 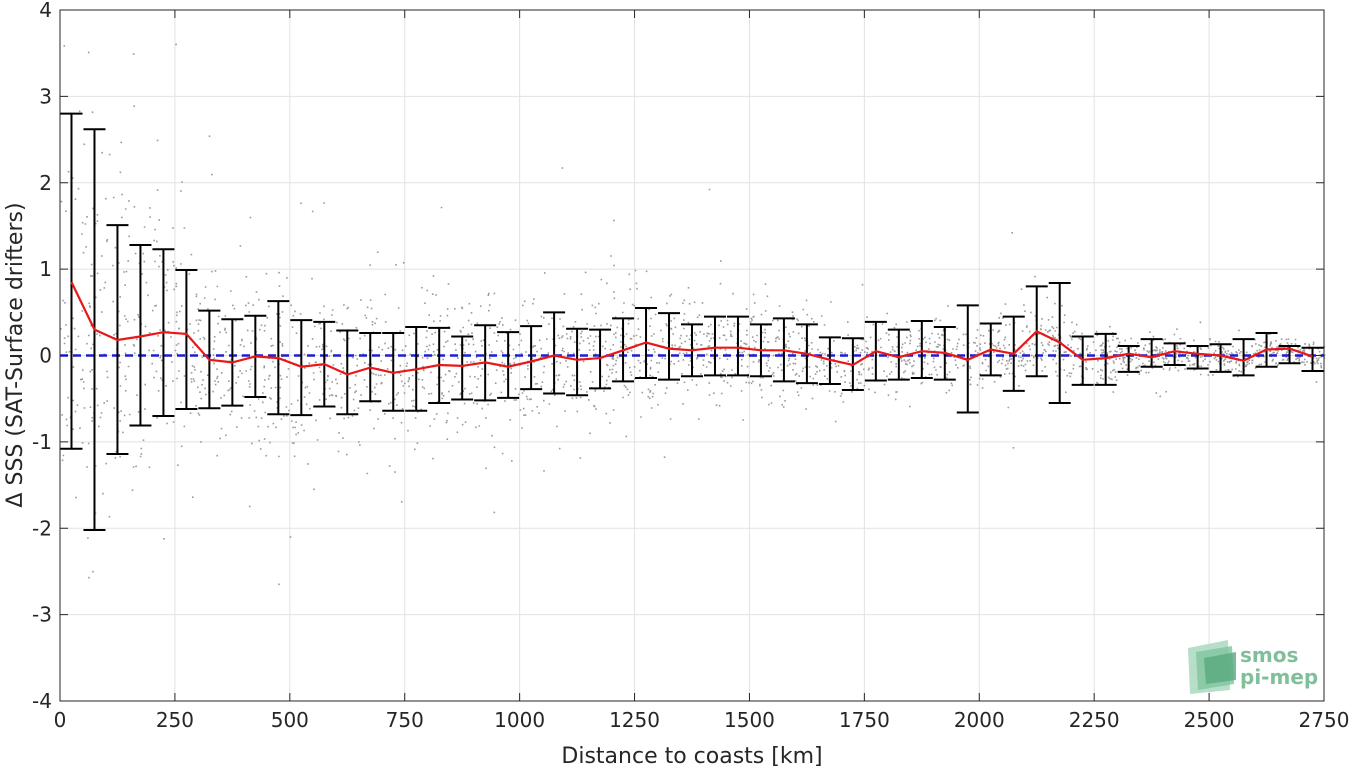 I want to click on logo-waves-icon, so click(x=1212, y=667).